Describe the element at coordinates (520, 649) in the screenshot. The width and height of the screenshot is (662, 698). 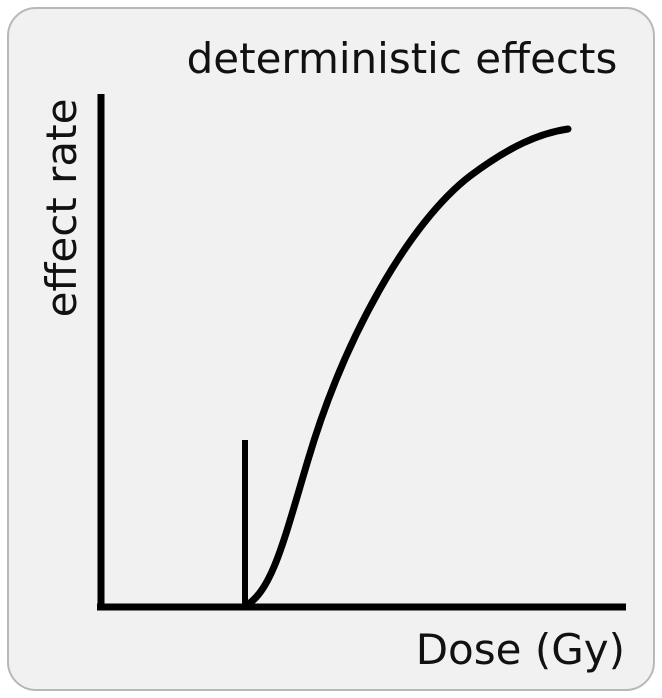
I see `x-axis-label: Dose (Gy)` at that location.